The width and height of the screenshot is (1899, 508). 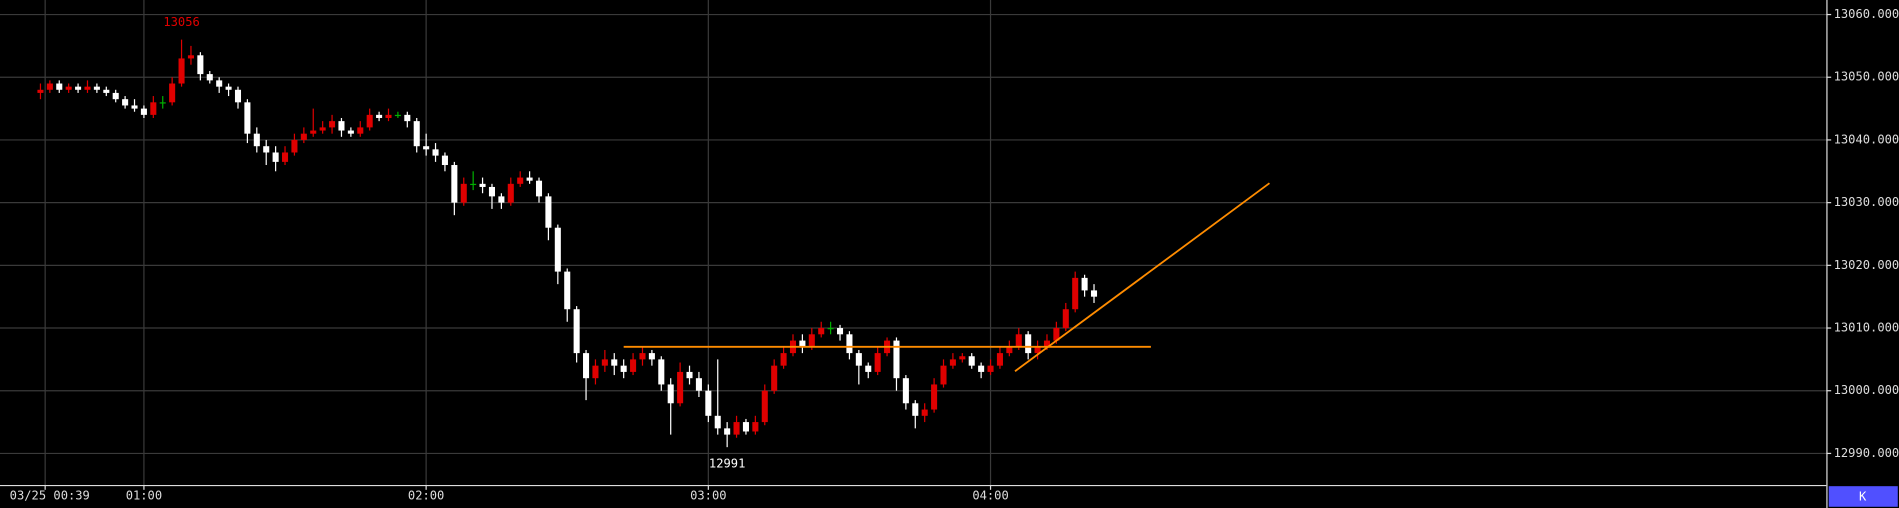 What do you see at coordinates (1866, 14) in the screenshot?
I see `y-tick-label: 13060.000` at bounding box center [1866, 14].